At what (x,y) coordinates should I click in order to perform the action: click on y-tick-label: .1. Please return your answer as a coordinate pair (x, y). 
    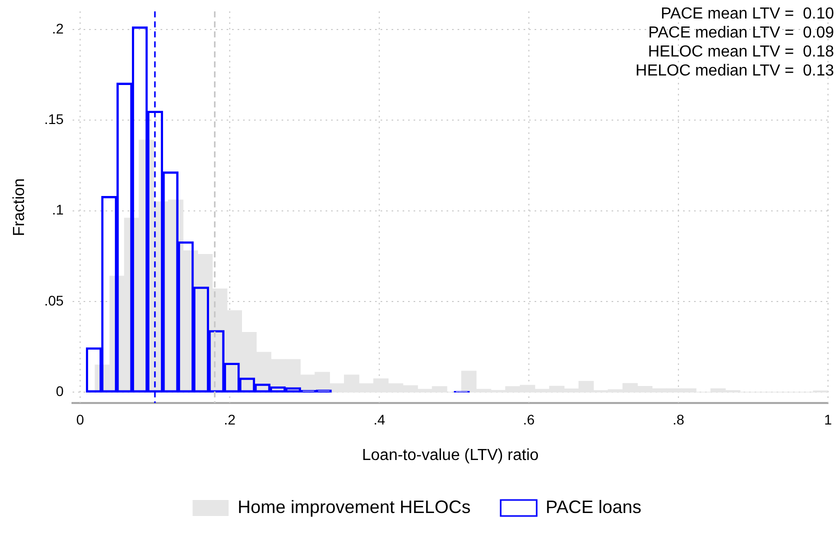
    Looking at the image, I should click on (58, 210).